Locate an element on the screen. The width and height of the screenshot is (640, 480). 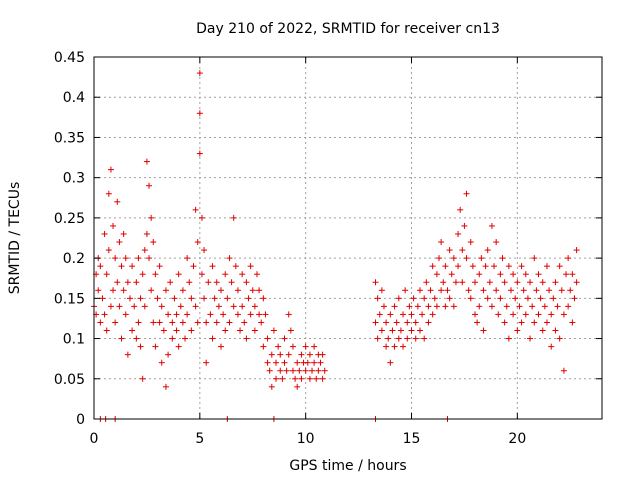
y-tick-label: 0.15 is located at coordinates (69, 299).